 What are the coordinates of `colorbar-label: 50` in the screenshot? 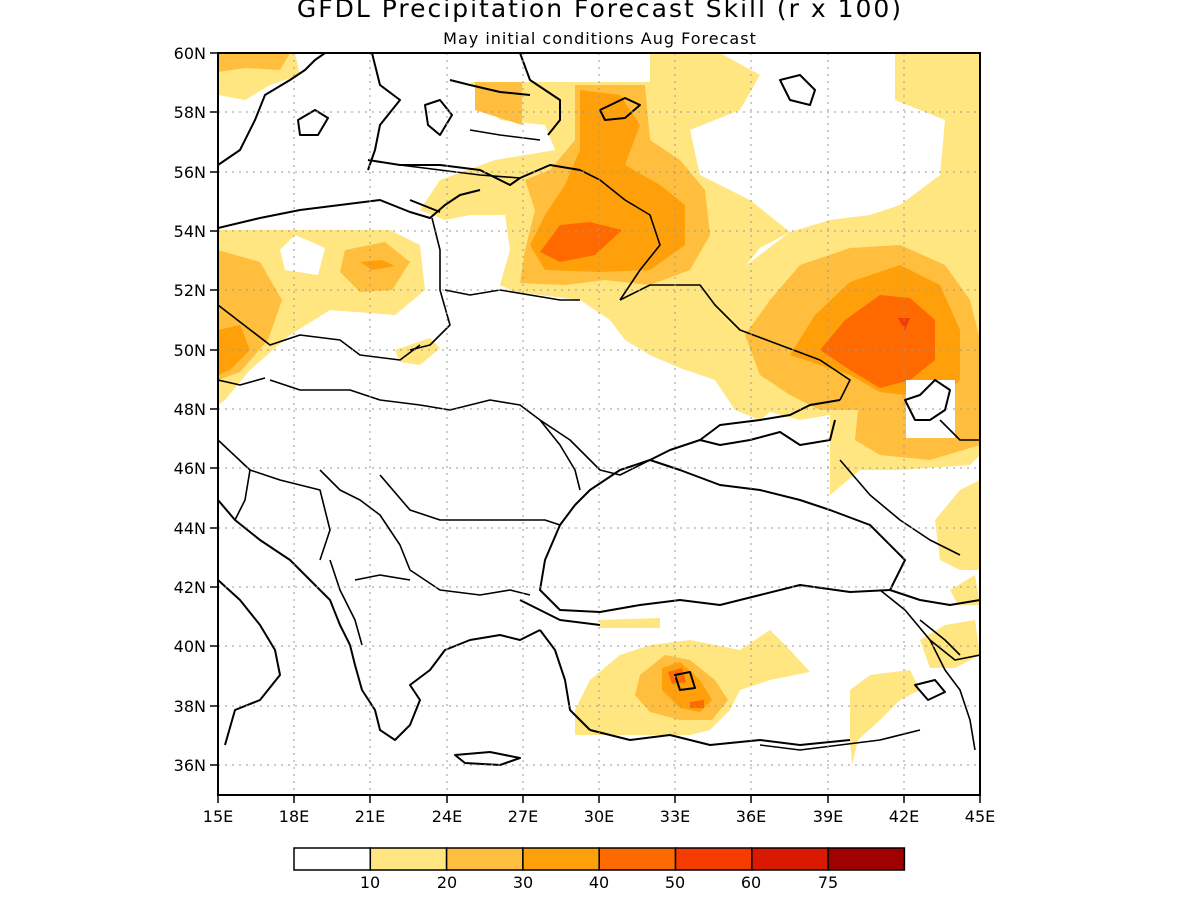 It's located at (675, 882).